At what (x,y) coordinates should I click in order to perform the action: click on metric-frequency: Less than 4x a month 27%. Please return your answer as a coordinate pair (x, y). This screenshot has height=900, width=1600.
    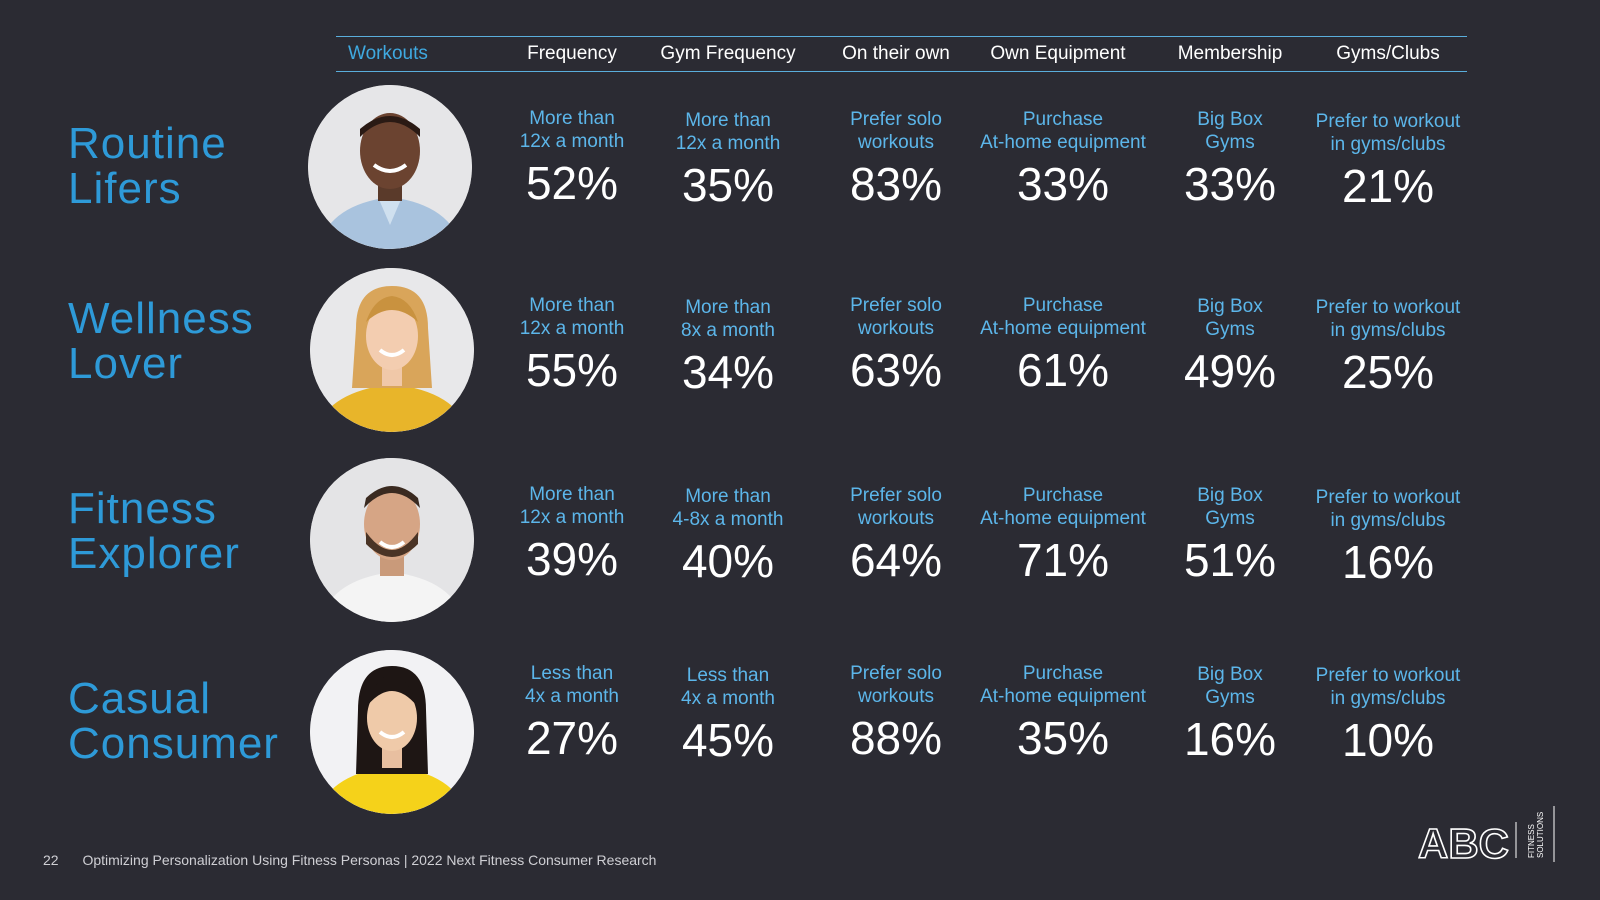
    Looking at the image, I should click on (572, 714).